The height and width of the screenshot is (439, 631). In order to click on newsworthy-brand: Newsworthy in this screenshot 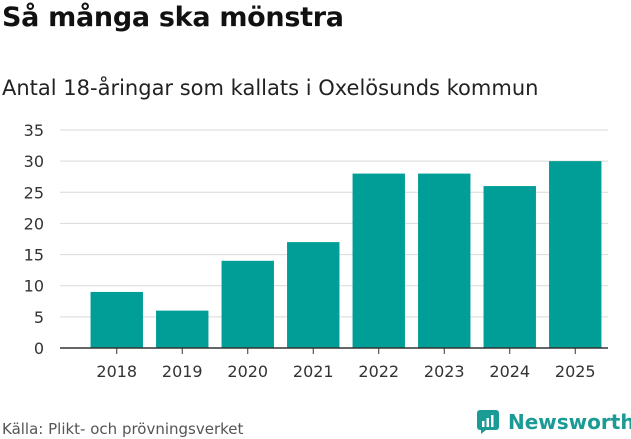, I will do `click(553, 422)`.